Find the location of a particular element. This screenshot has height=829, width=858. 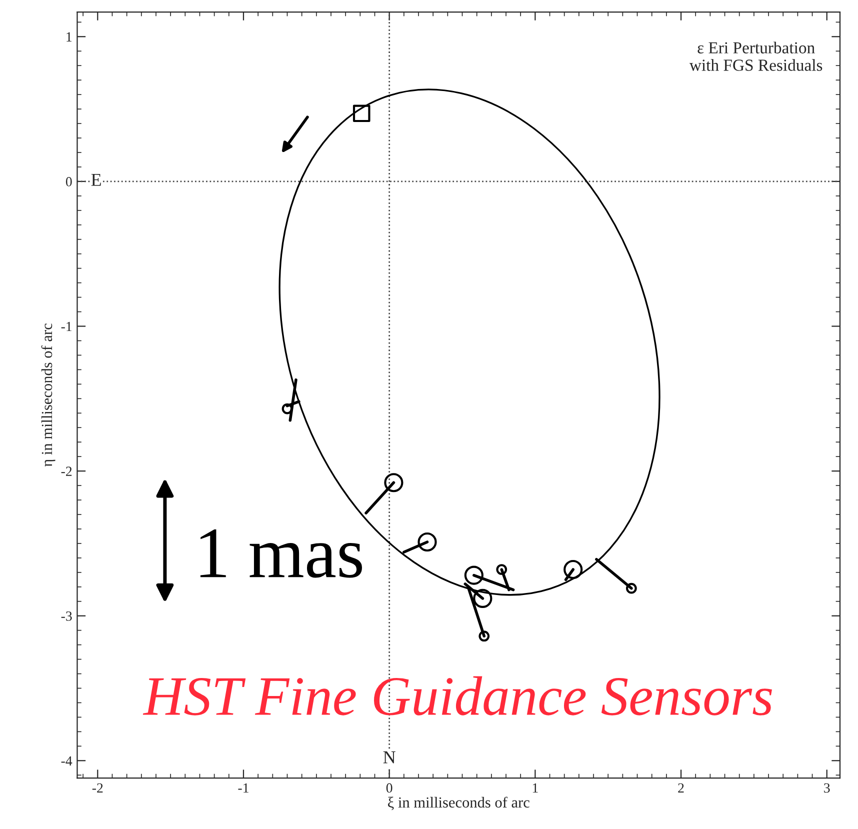

x-tick-label: 2 is located at coordinates (681, 788).